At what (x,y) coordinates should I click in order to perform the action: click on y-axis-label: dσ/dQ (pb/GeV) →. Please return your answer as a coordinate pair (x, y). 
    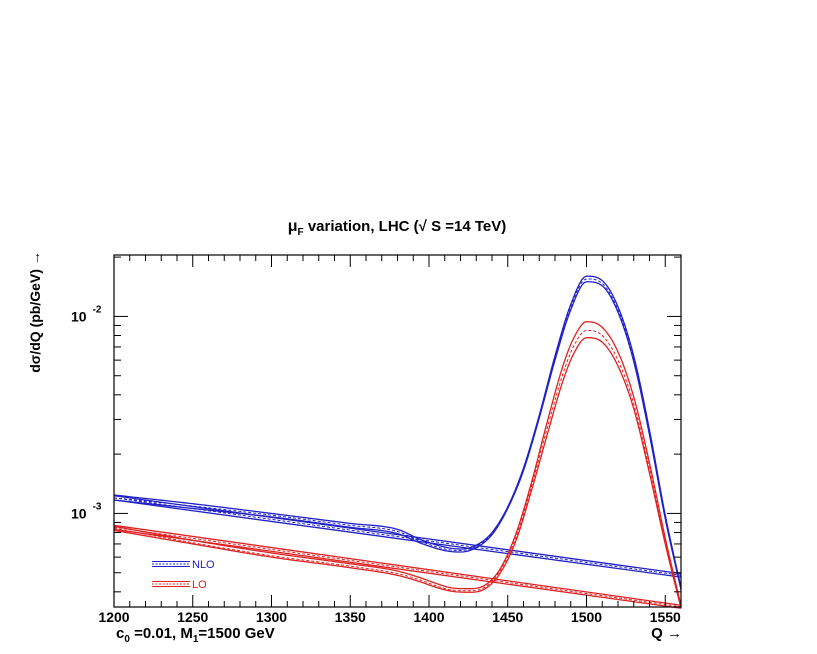
    Looking at the image, I should click on (35, 312).